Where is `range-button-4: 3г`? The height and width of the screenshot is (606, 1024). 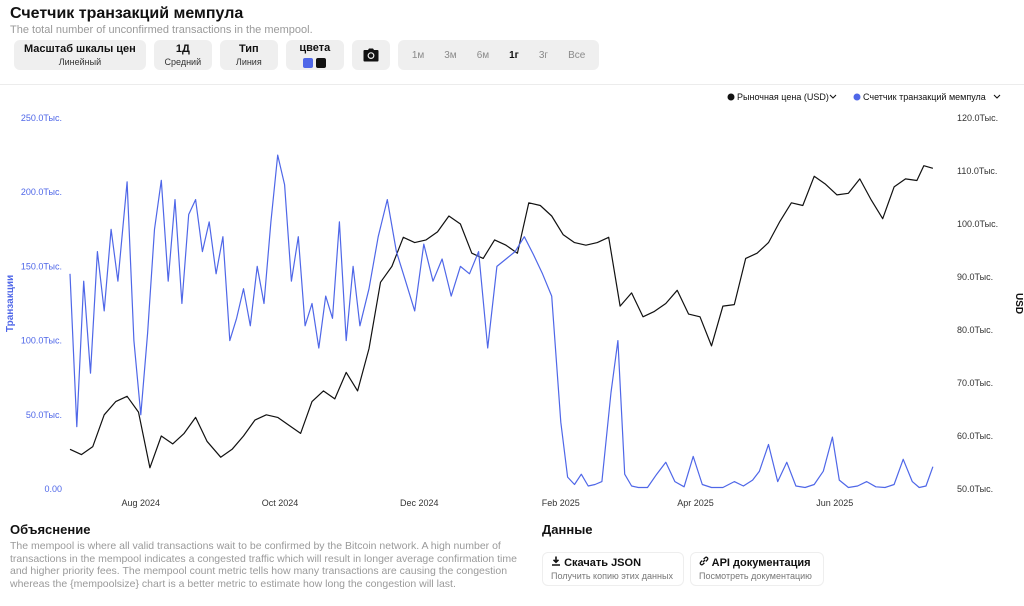 range-button-4: 3г is located at coordinates (543, 55).